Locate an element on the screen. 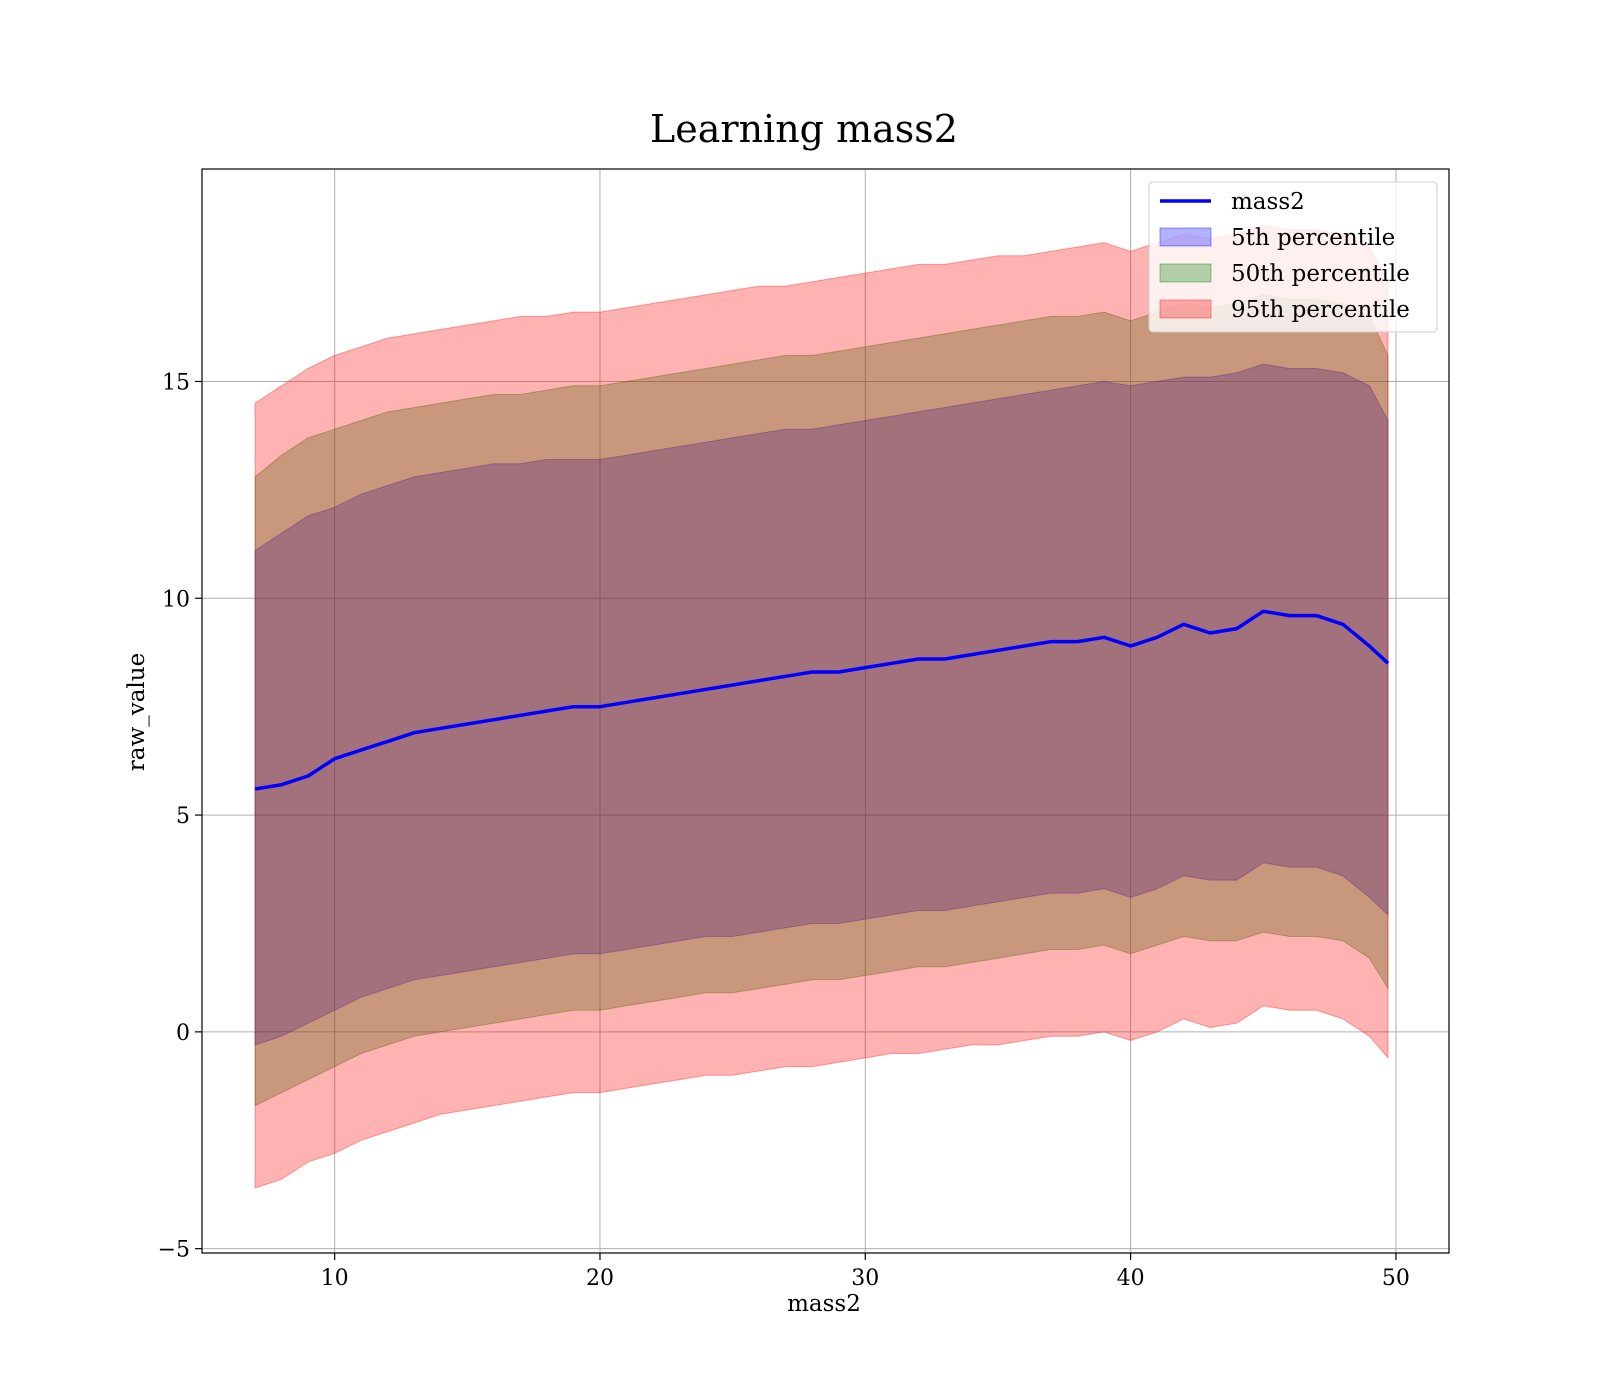  x-tick-50: 50 is located at coordinates (1396, 1272).